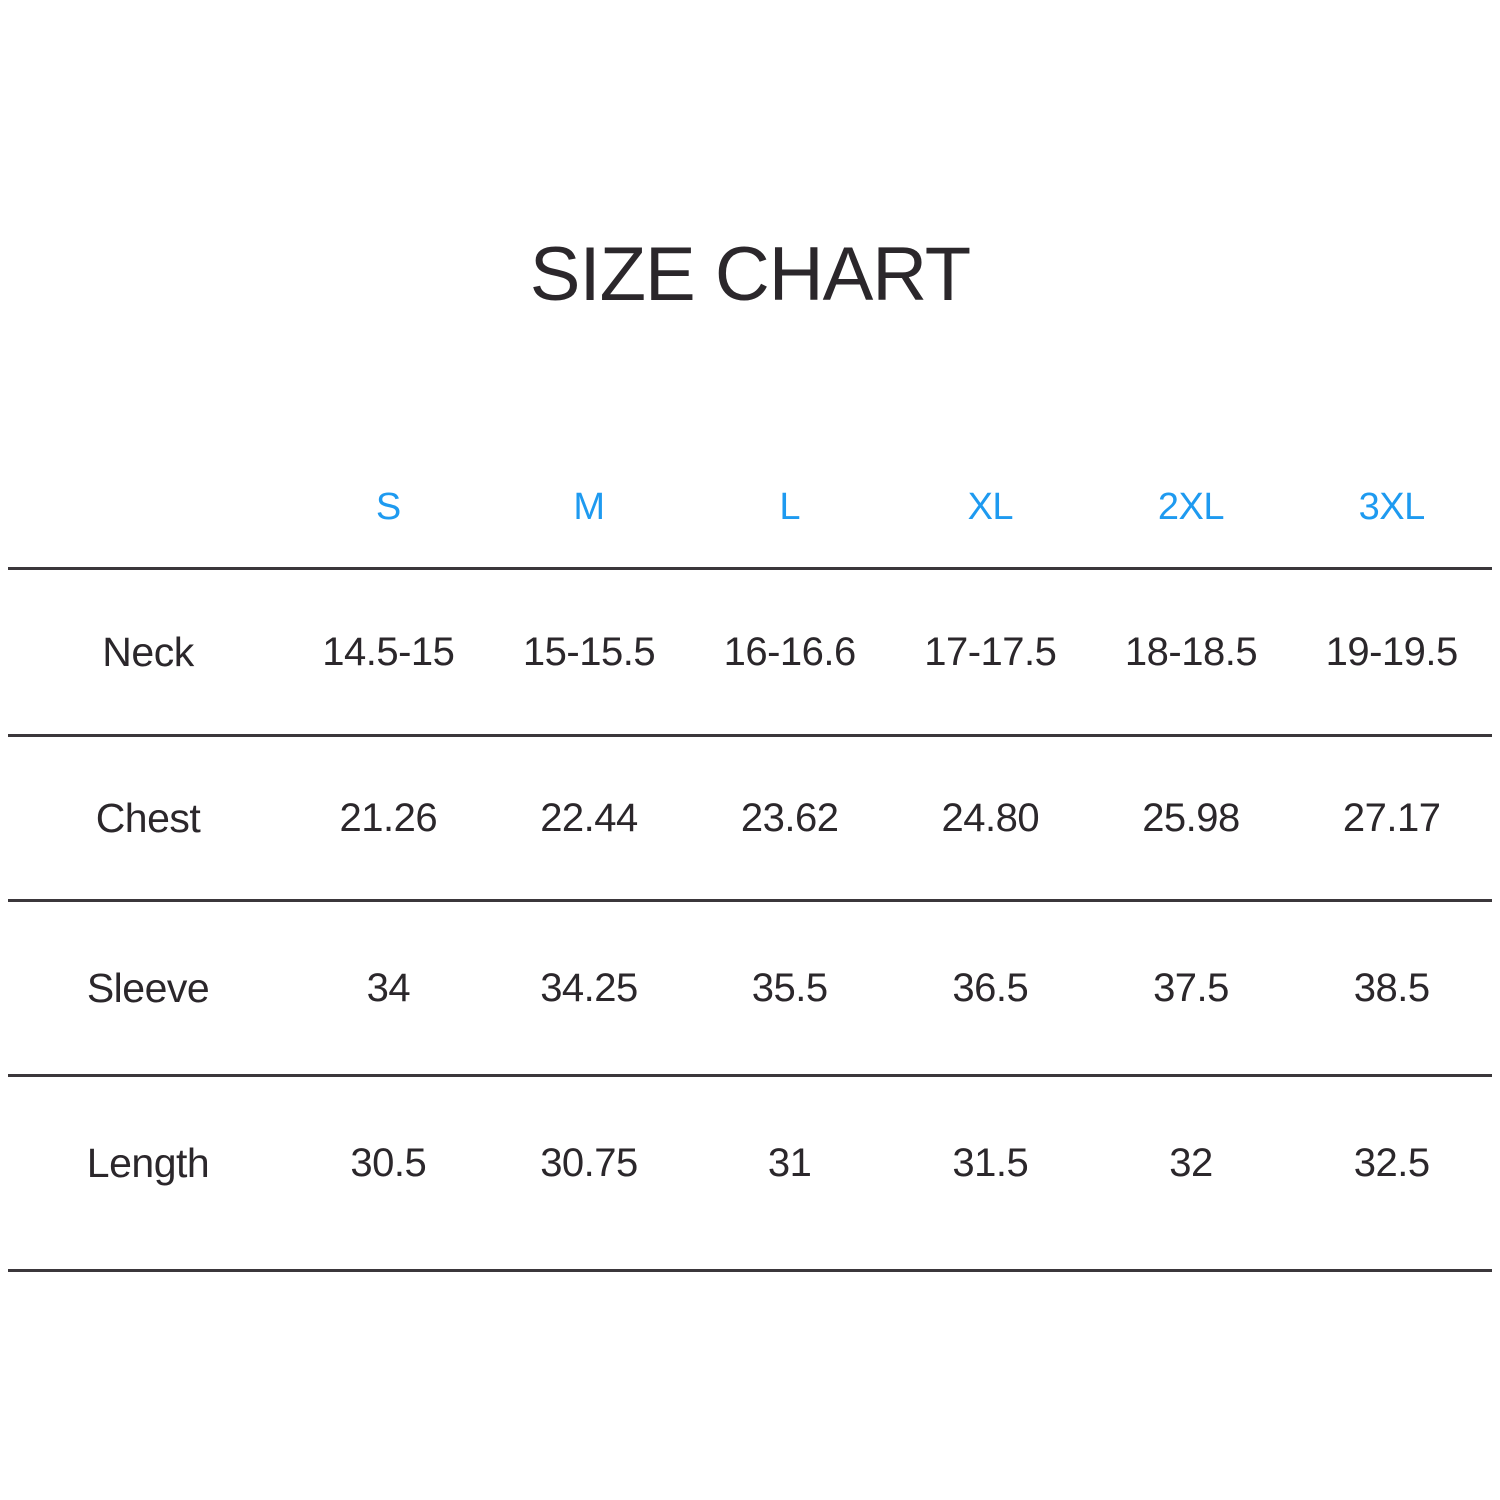 The height and width of the screenshot is (1500, 1500). I want to click on size-value-cell: 16-16.6, so click(790, 651).